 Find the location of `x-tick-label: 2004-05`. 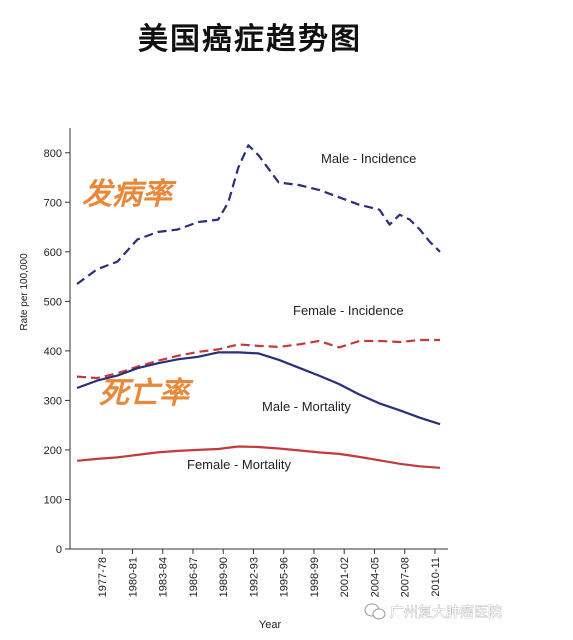

x-tick-label: 2004-05 is located at coordinates (375, 577).